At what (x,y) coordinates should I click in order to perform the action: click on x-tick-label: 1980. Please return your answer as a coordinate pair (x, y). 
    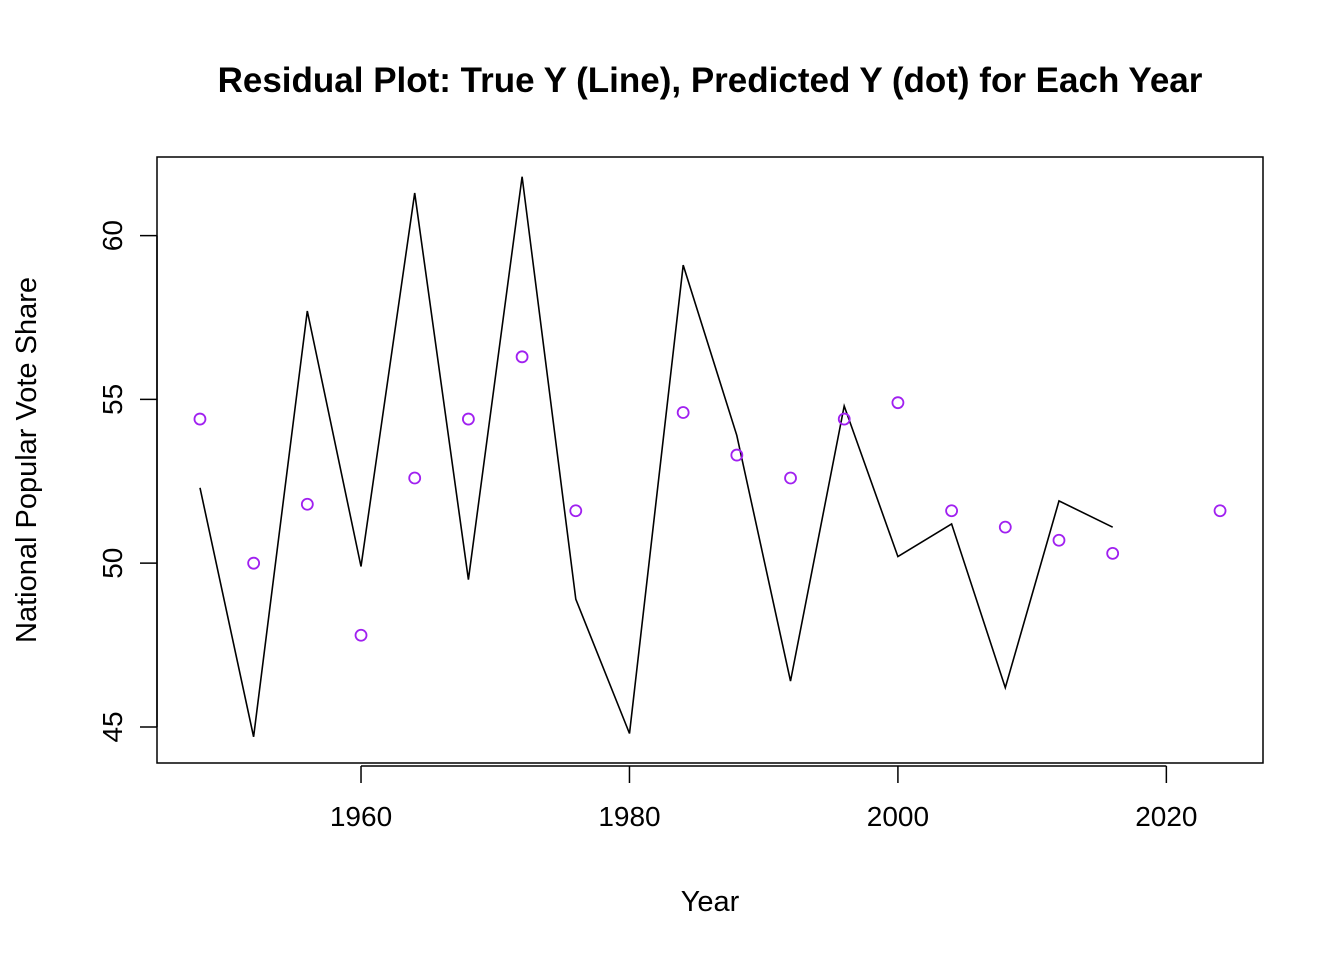
    Looking at the image, I should click on (629, 816).